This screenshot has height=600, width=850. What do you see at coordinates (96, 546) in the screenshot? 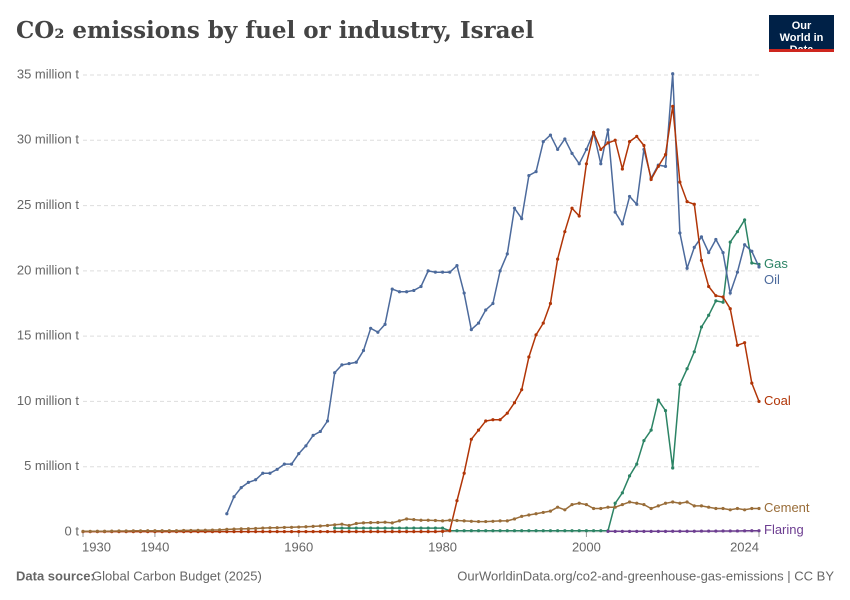
I see `x-tick-label: 1930` at bounding box center [96, 546].